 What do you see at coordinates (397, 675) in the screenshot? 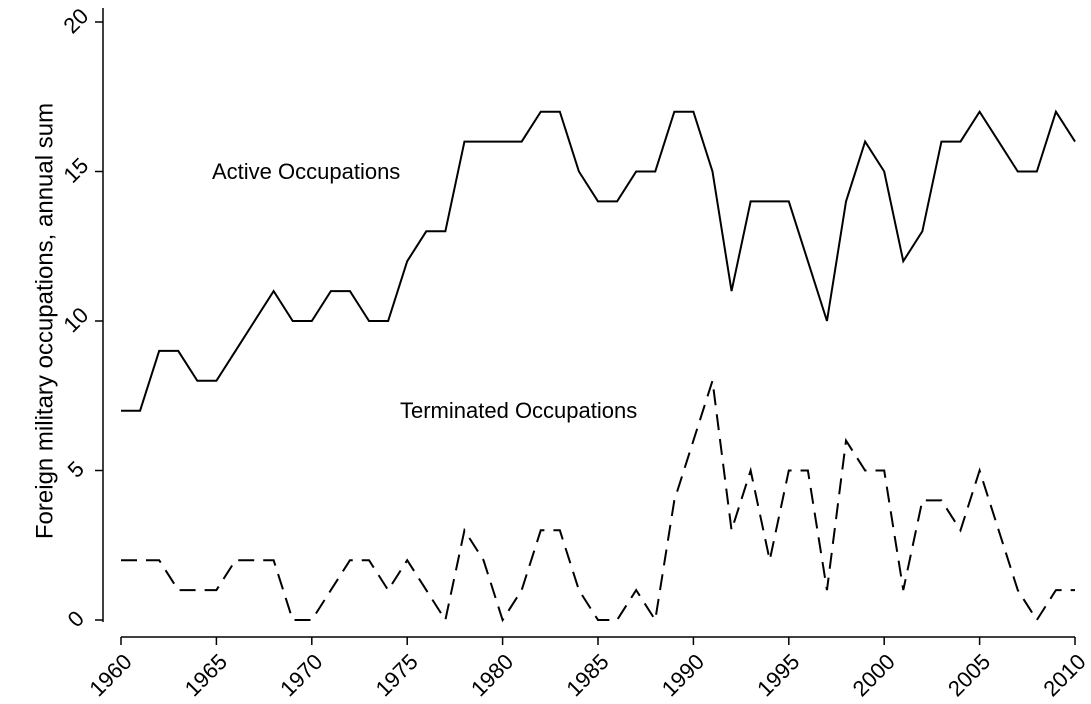
I see `x-tick-label: 1975` at bounding box center [397, 675].